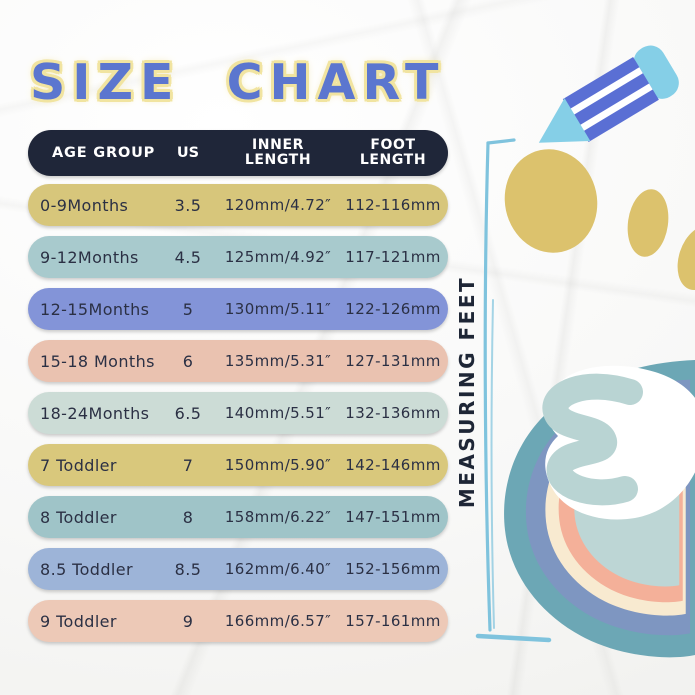 The width and height of the screenshot is (695, 695). I want to click on measure-bracket, so click(513, 390).